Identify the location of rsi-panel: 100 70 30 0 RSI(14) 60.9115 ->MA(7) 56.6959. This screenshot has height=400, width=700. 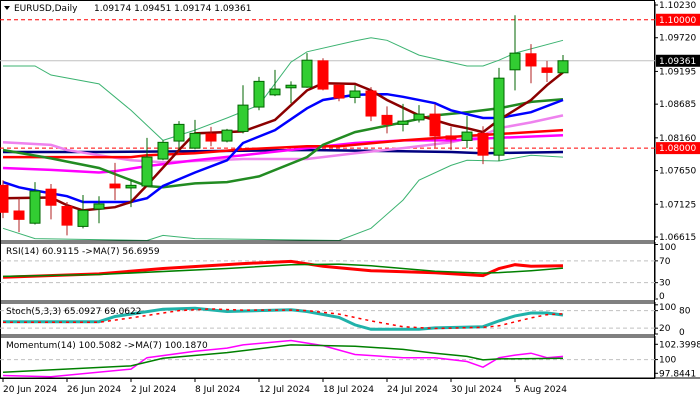
(338, 271).